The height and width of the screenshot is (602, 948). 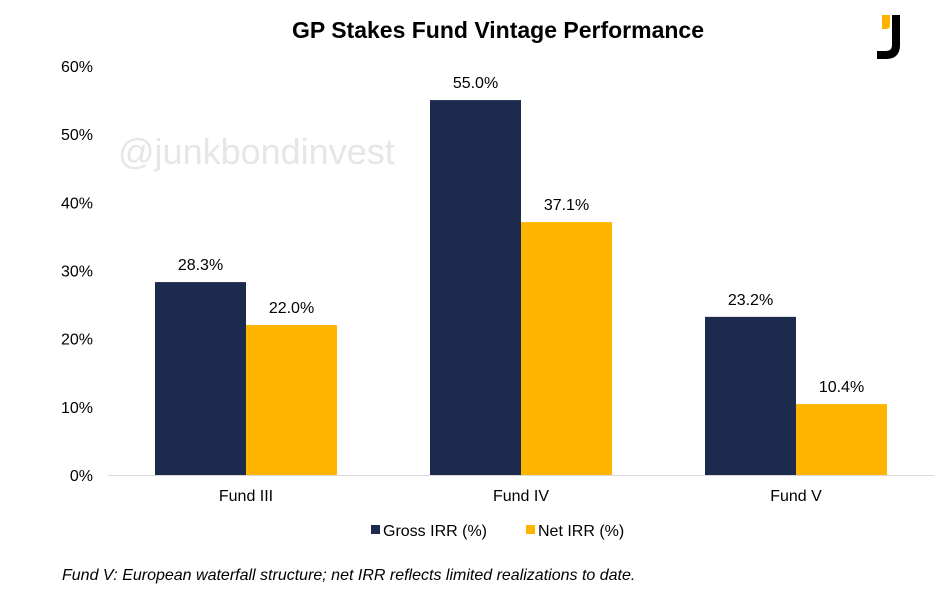 What do you see at coordinates (888, 37) in the screenshot?
I see `logo-icon` at bounding box center [888, 37].